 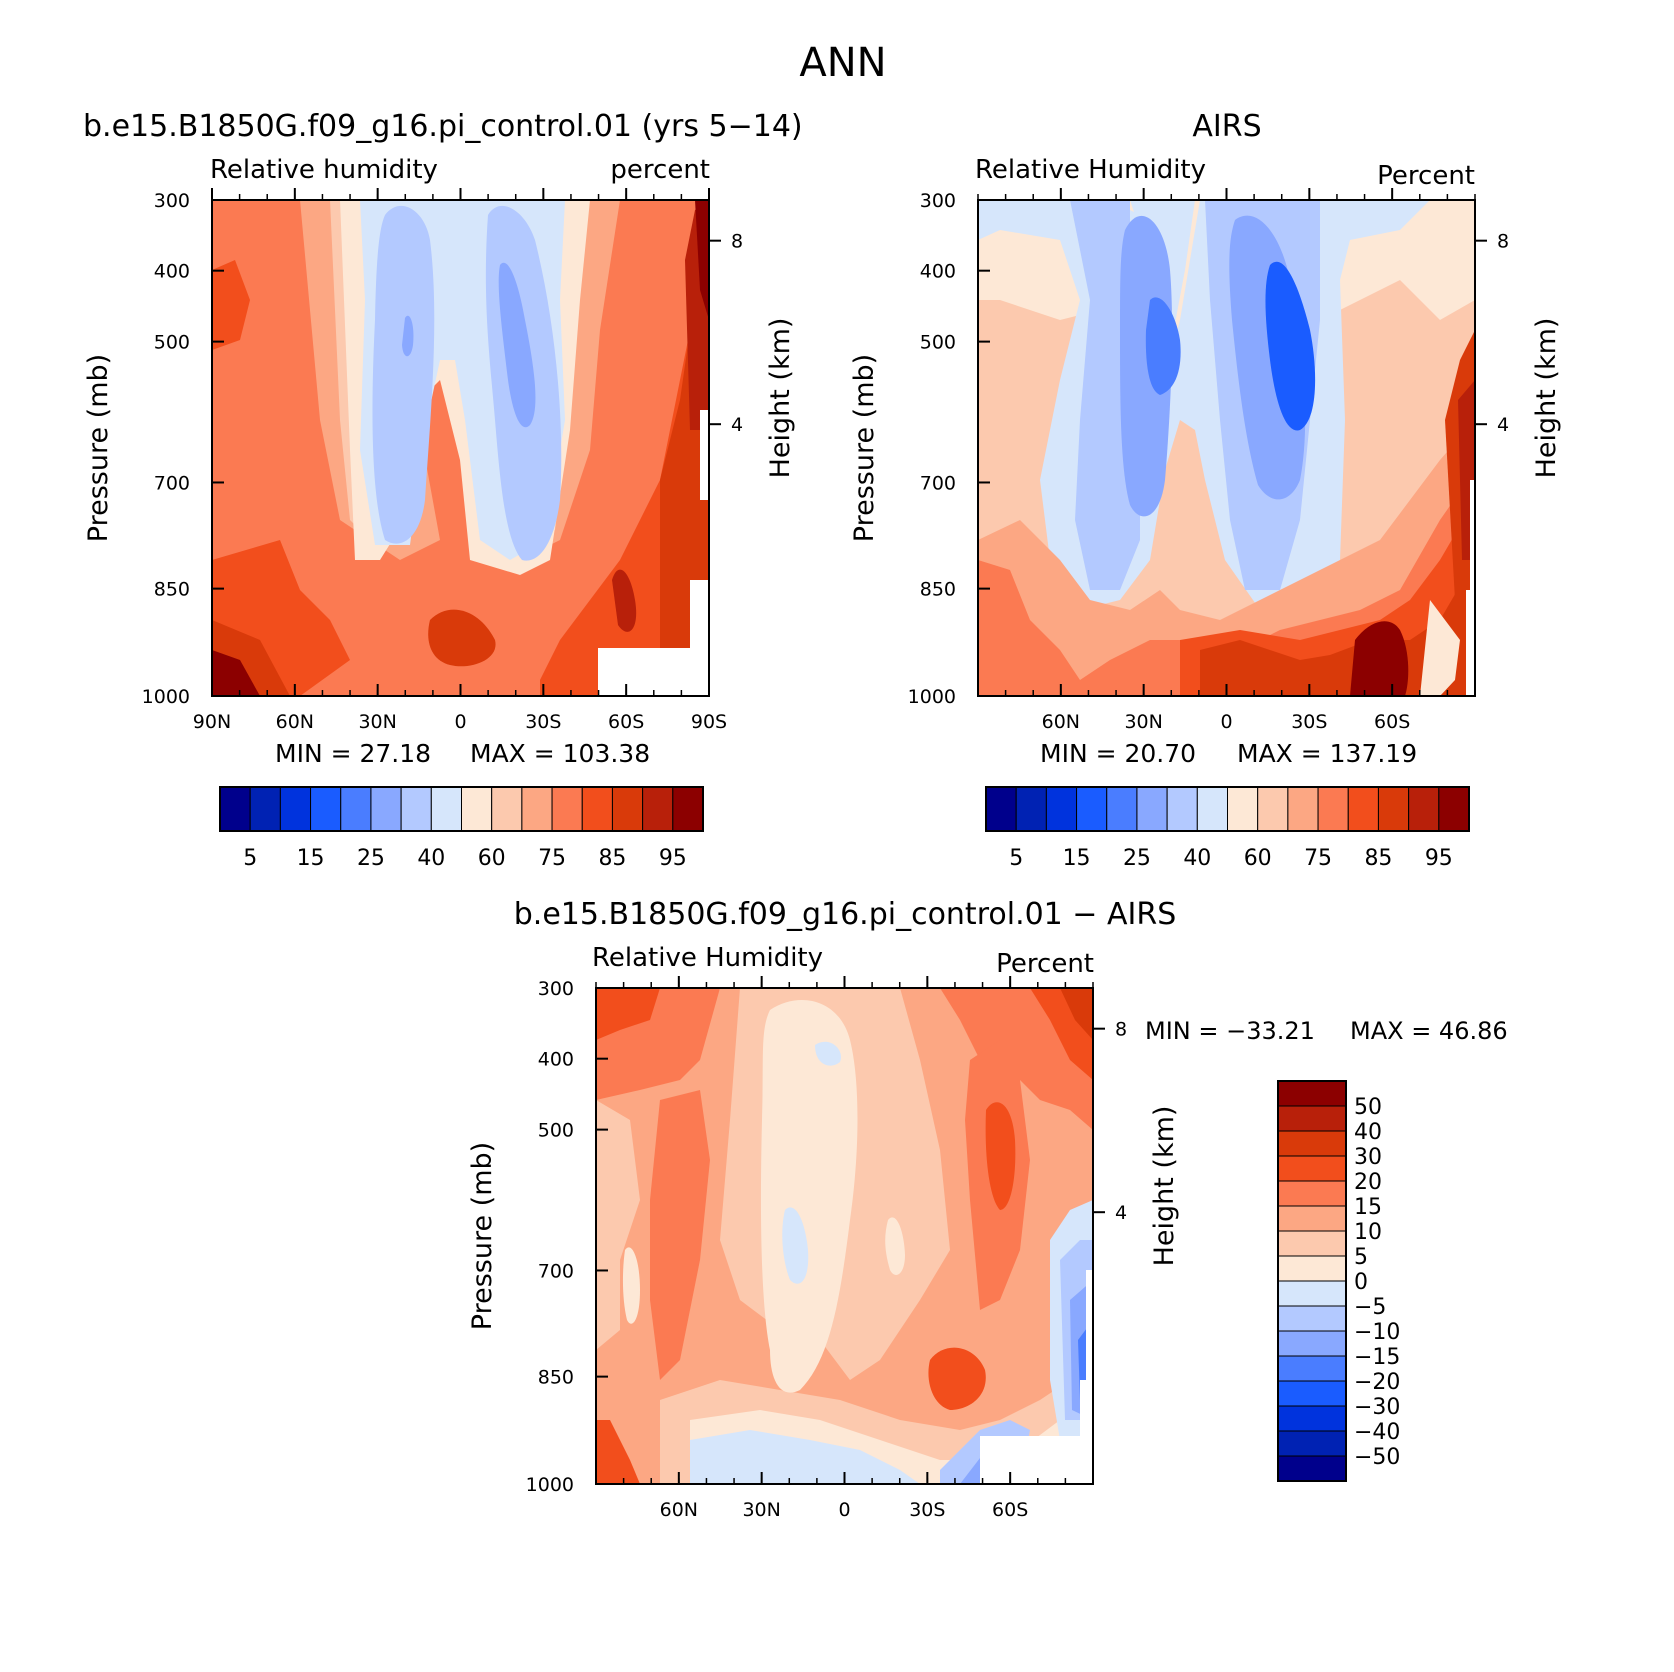 I want to click on panel-airs-ytick-label: 400, so click(x=938, y=272).